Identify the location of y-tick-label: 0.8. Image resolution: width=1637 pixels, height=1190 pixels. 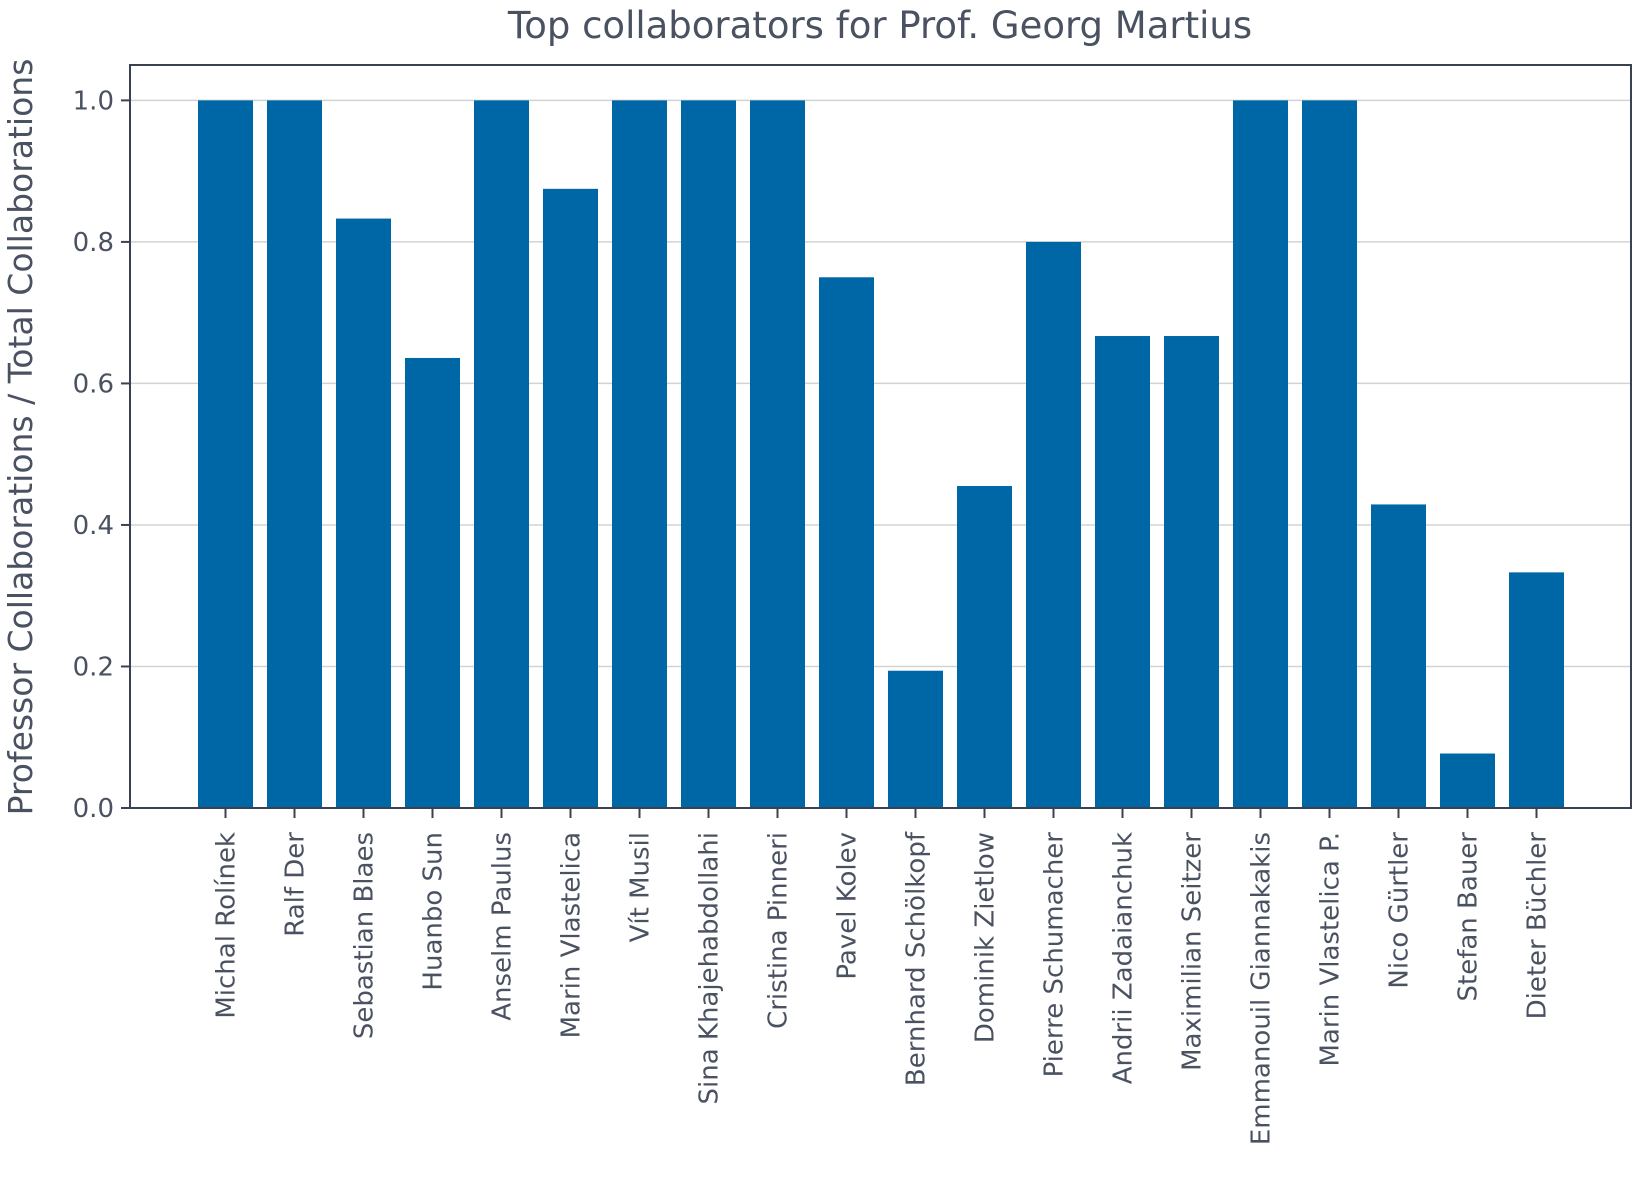
(93, 243).